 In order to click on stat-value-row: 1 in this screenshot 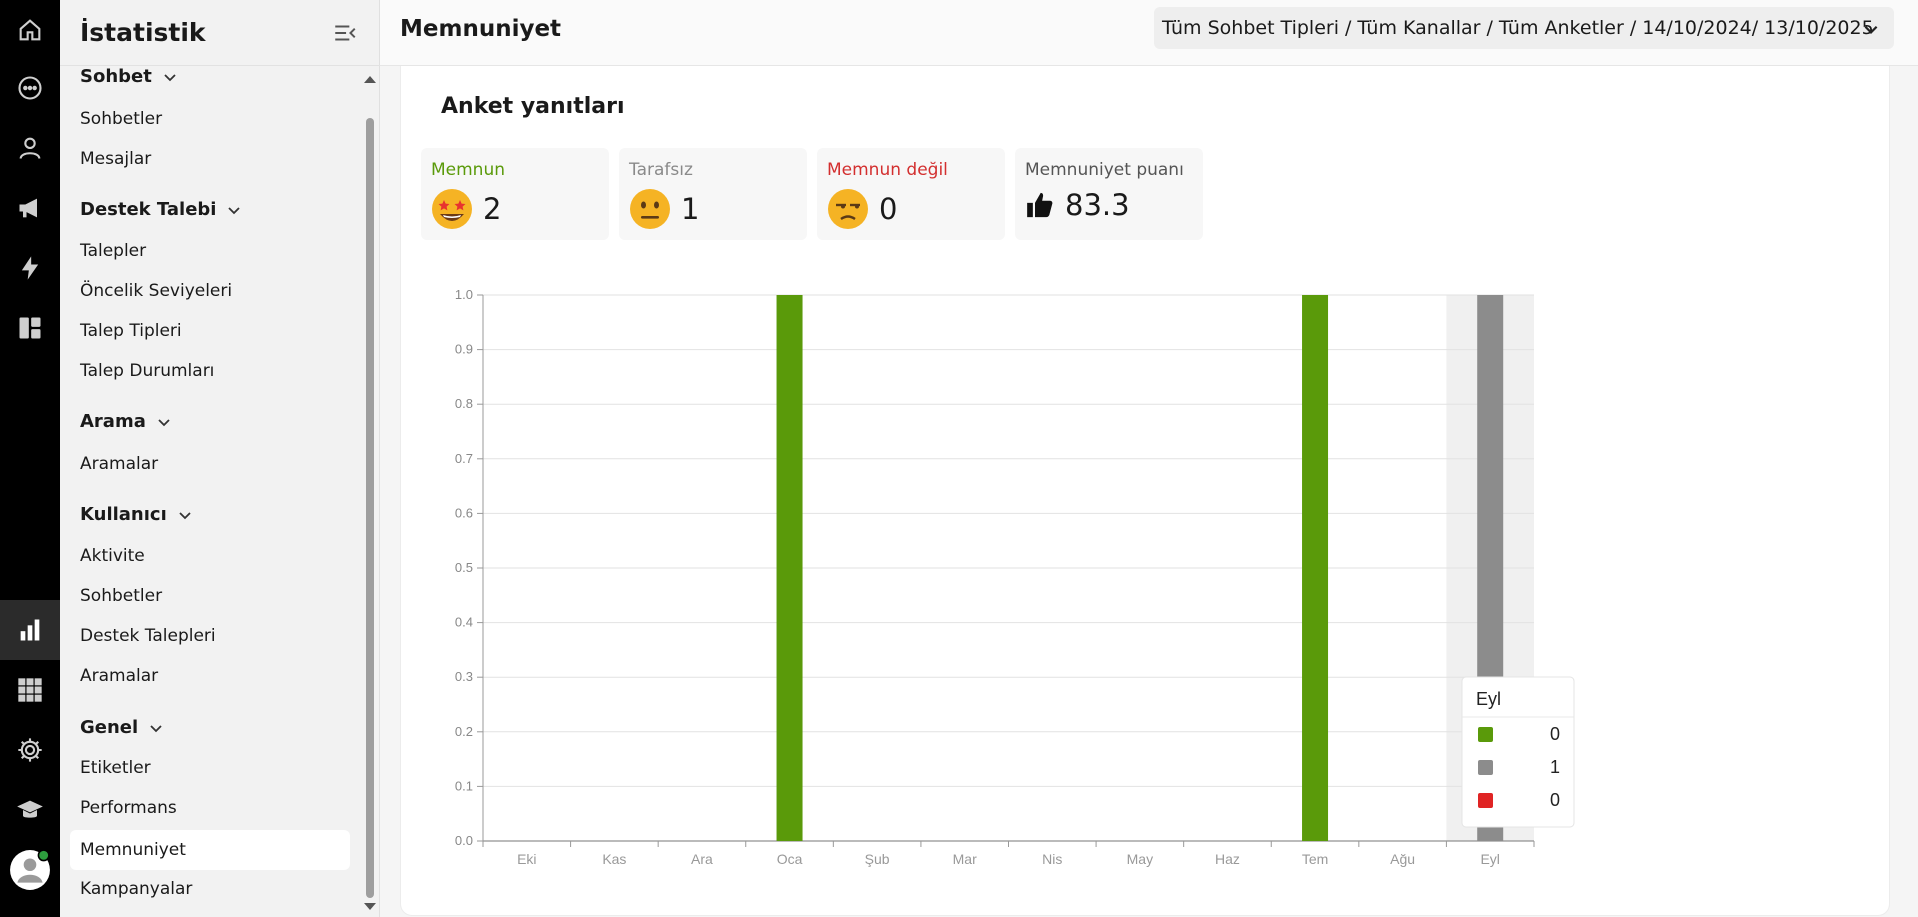, I will do `click(664, 209)`.